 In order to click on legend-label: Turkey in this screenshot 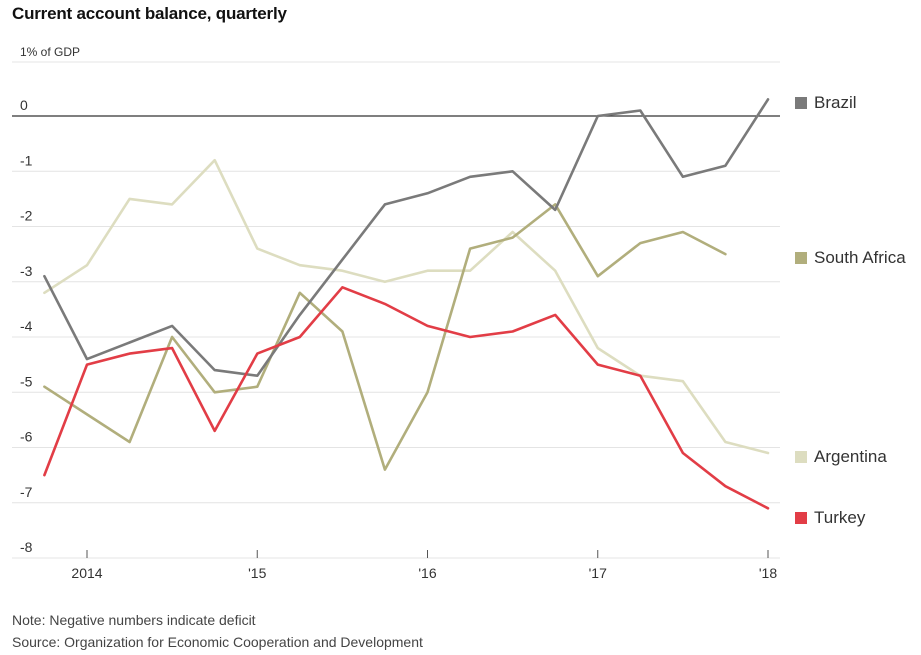, I will do `click(840, 517)`.